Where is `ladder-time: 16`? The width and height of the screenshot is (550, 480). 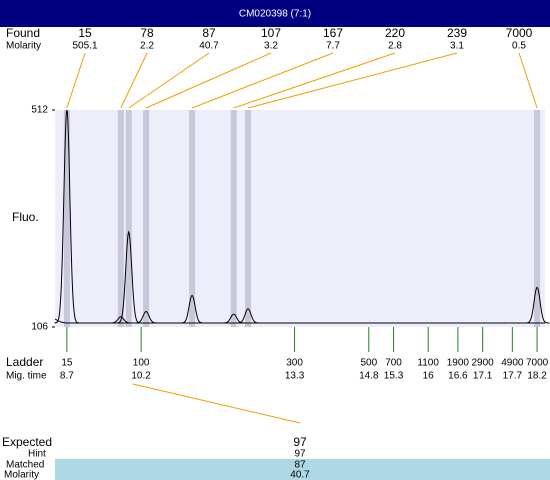 ladder-time: 16 is located at coordinates (429, 376).